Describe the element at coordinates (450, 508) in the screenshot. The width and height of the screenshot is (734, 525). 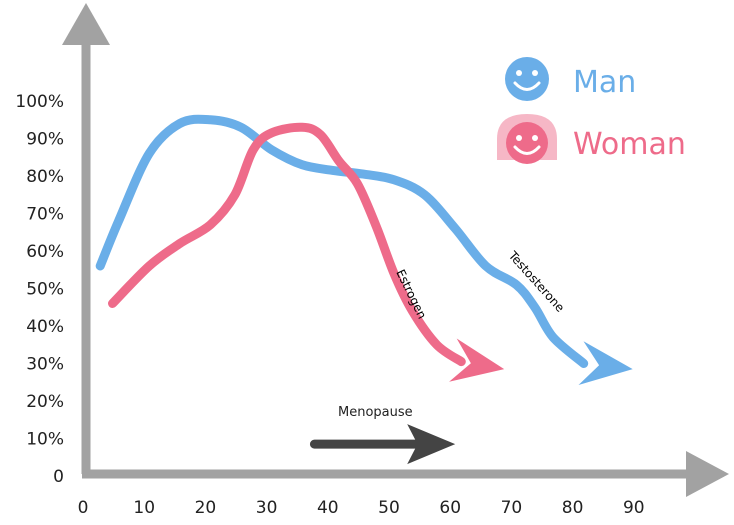
I see `x-tick-label: 60` at that location.